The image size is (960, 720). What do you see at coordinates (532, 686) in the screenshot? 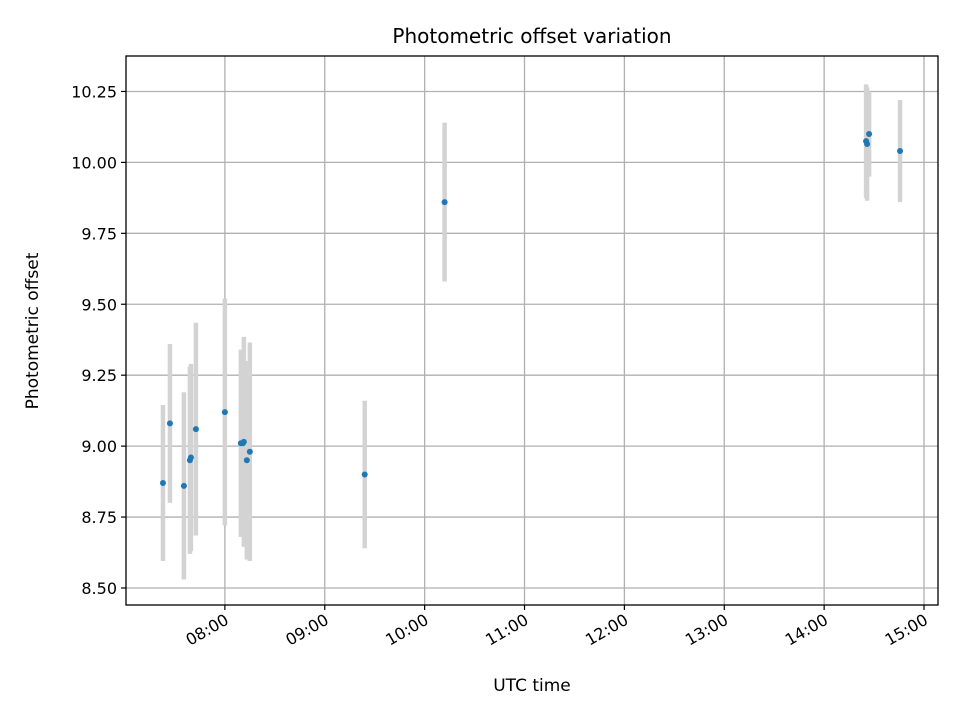
I see `x-axis-label: UTC time` at bounding box center [532, 686].